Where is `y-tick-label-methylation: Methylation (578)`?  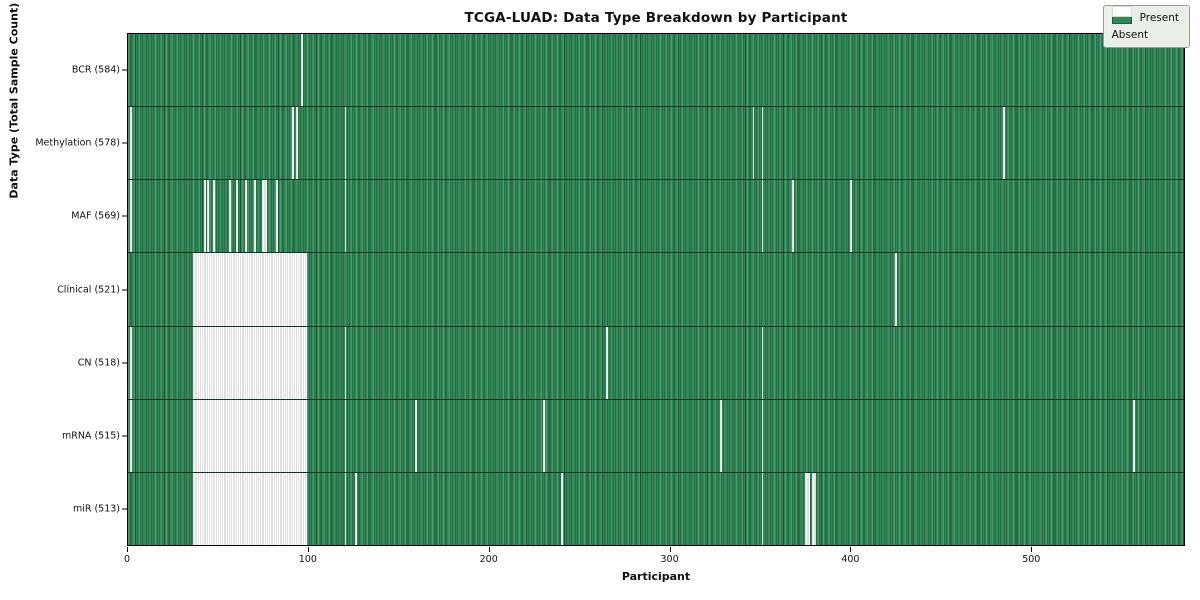
y-tick-label-methylation: Methylation (578) is located at coordinates (77, 143).